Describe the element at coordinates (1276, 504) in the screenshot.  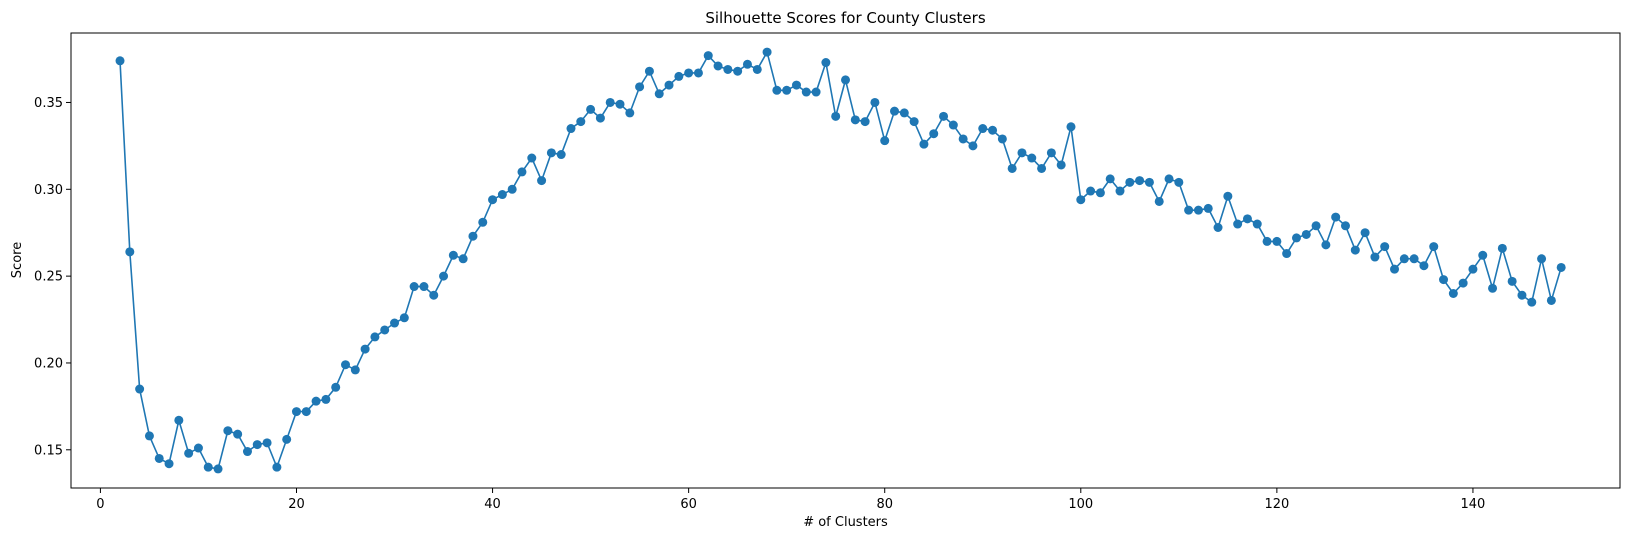
I see `x-tick-label: 120` at that location.